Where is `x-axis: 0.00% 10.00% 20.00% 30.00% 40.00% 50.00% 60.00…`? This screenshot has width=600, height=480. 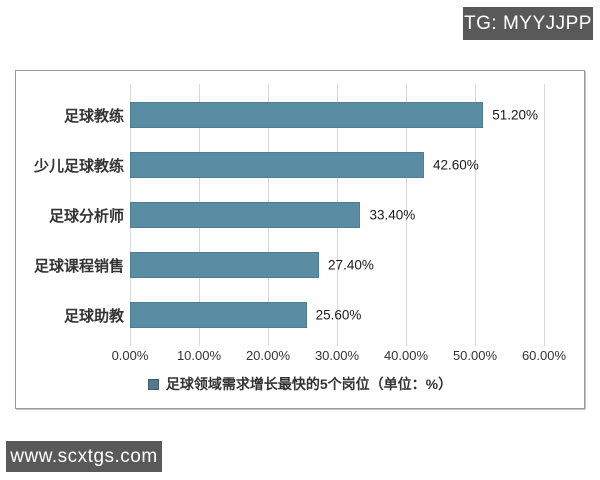 x-axis: 0.00% 10.00% 20.00% 30.00% 40.00% 50.00% 60.00… is located at coordinates (339, 356).